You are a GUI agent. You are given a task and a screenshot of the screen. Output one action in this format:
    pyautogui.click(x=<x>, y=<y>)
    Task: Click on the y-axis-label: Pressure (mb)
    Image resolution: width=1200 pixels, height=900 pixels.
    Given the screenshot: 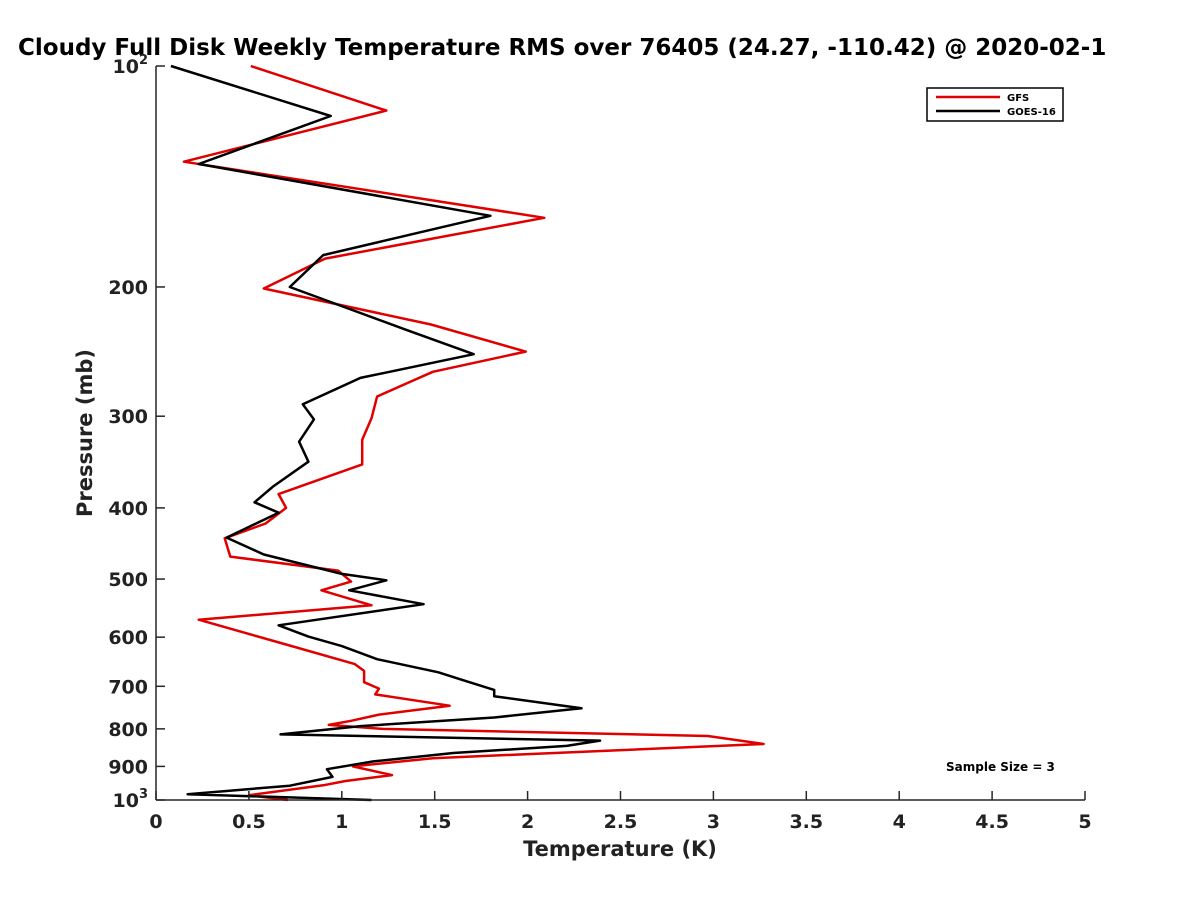 What is the action you would take?
    pyautogui.click(x=85, y=433)
    